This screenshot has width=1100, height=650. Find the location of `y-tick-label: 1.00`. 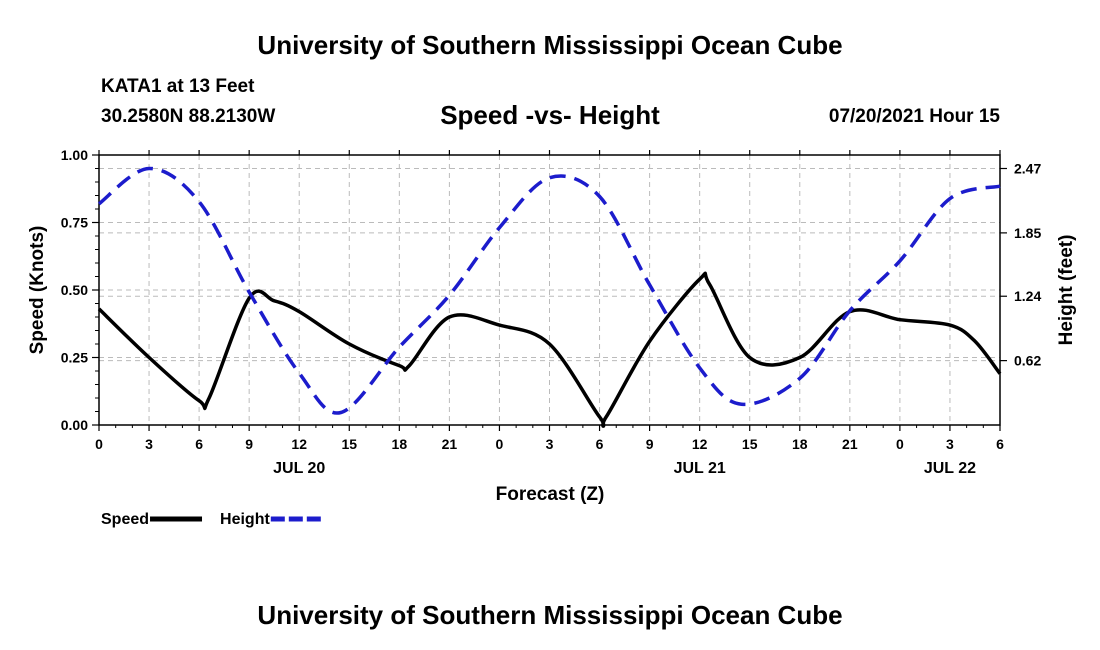

y-tick-label: 1.00 is located at coordinates (74, 155).